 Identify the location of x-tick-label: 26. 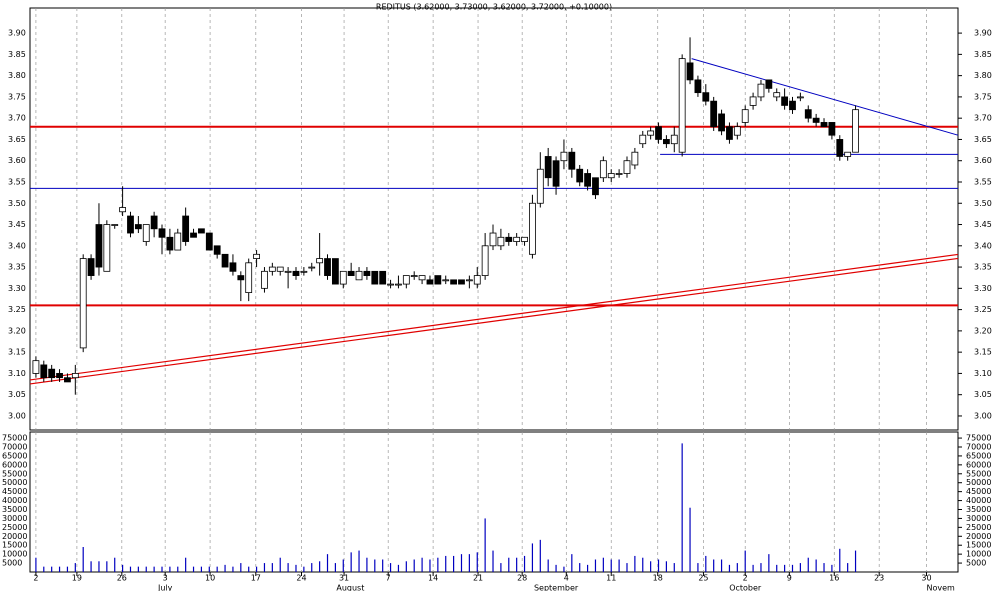
(122, 578).